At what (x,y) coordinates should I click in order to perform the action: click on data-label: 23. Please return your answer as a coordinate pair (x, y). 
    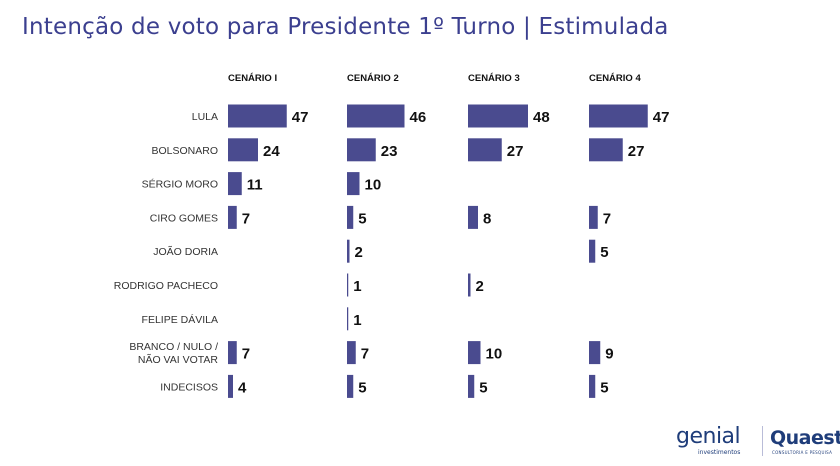
    Looking at the image, I should click on (389, 151).